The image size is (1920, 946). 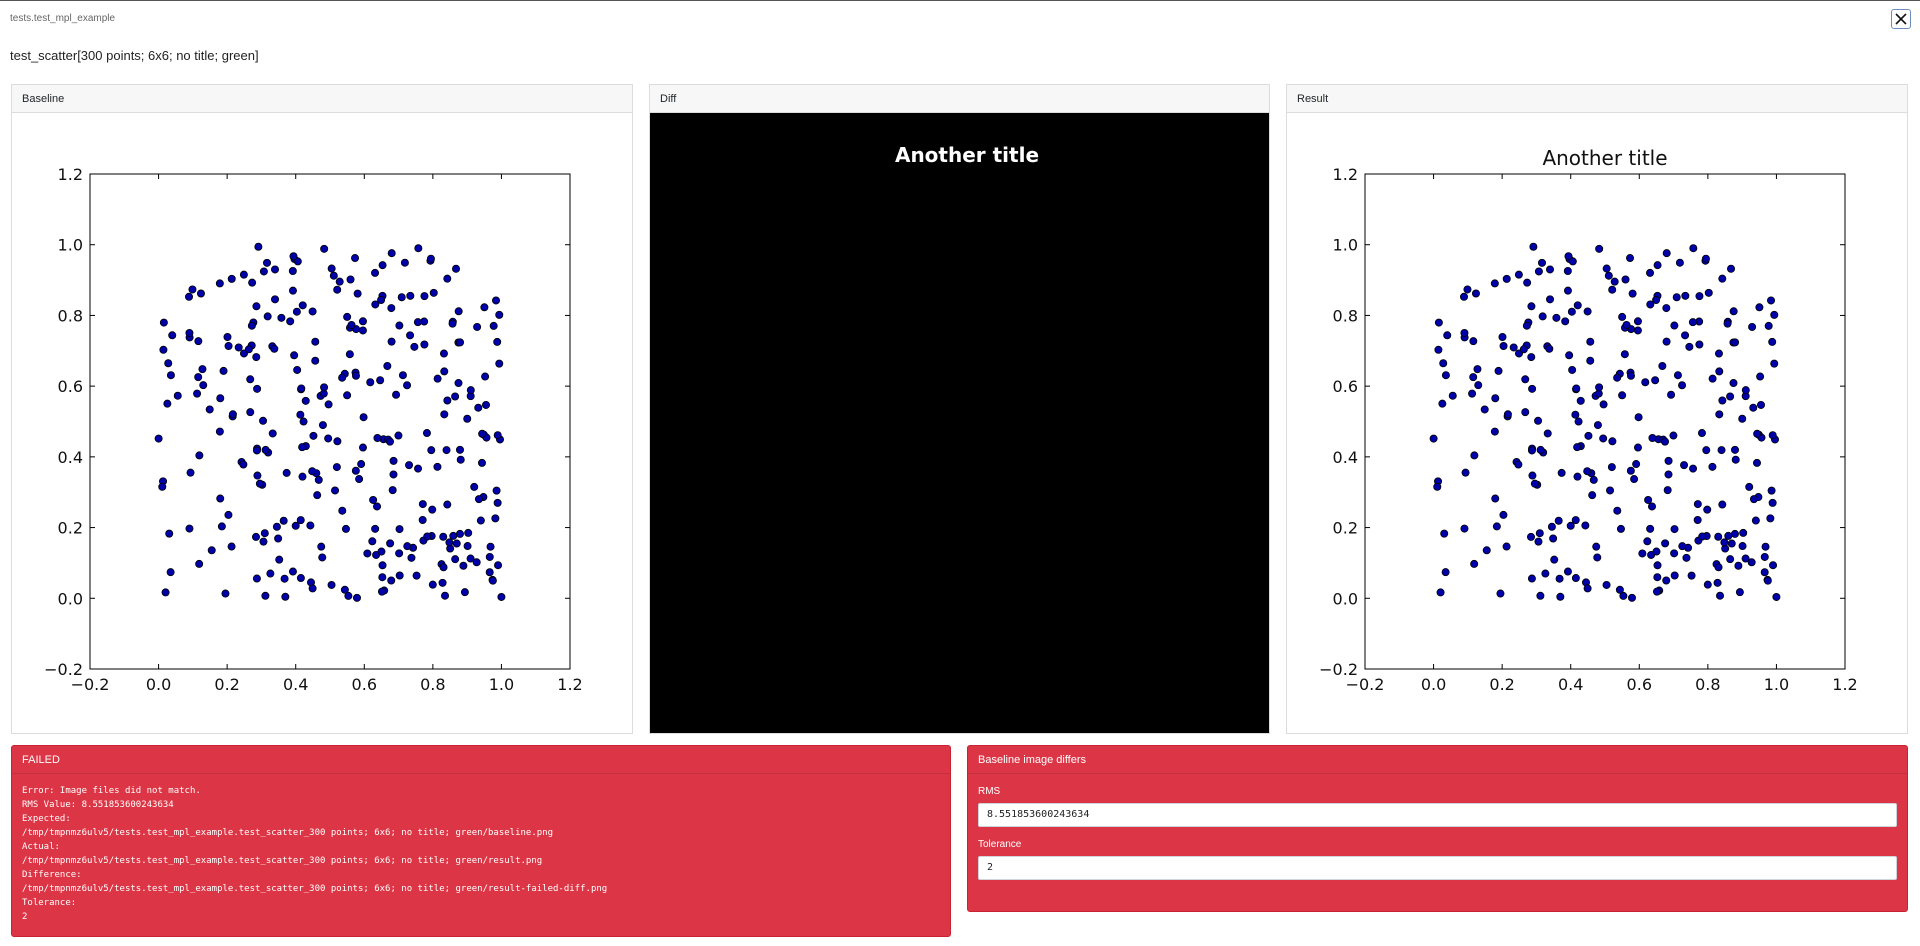 What do you see at coordinates (1365, 684) in the screenshot?
I see `x-tick-label: −0.2` at bounding box center [1365, 684].